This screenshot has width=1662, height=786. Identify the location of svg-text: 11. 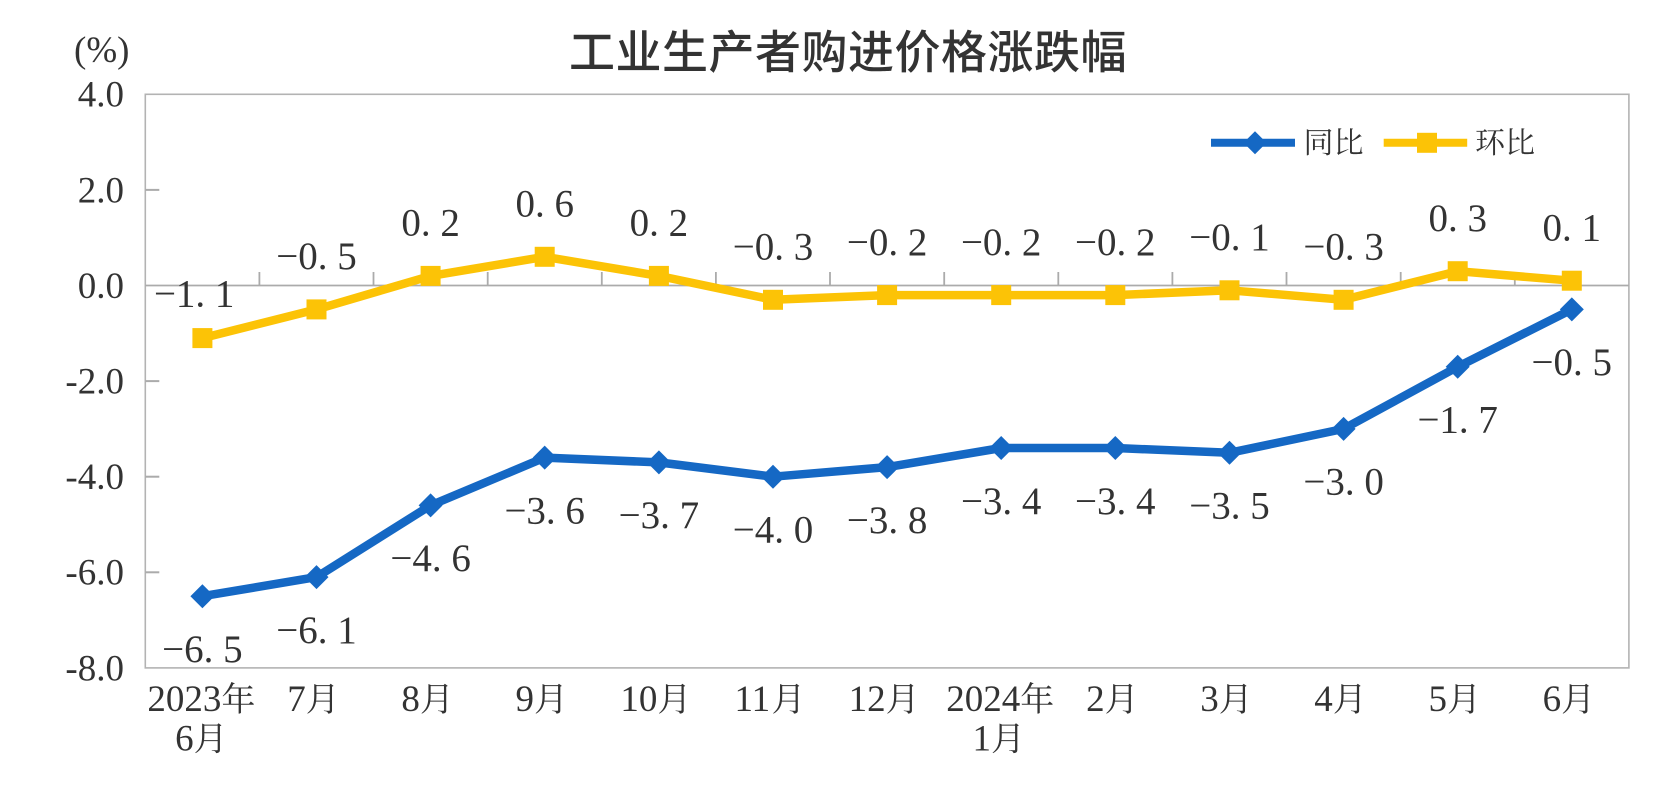
(753, 699).